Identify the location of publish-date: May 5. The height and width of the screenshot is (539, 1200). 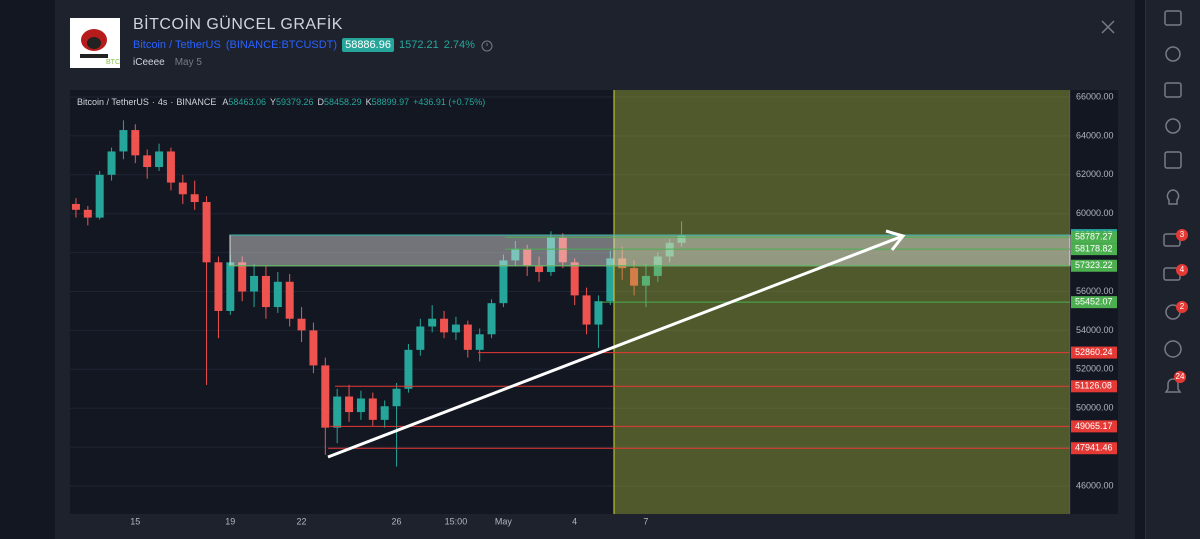
(188, 62).